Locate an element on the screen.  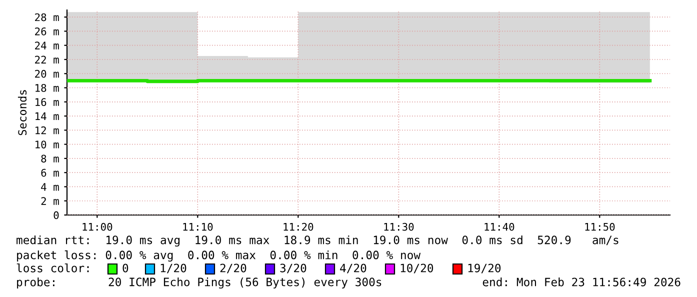
y-tick-label: 26 m is located at coordinates (47, 31).